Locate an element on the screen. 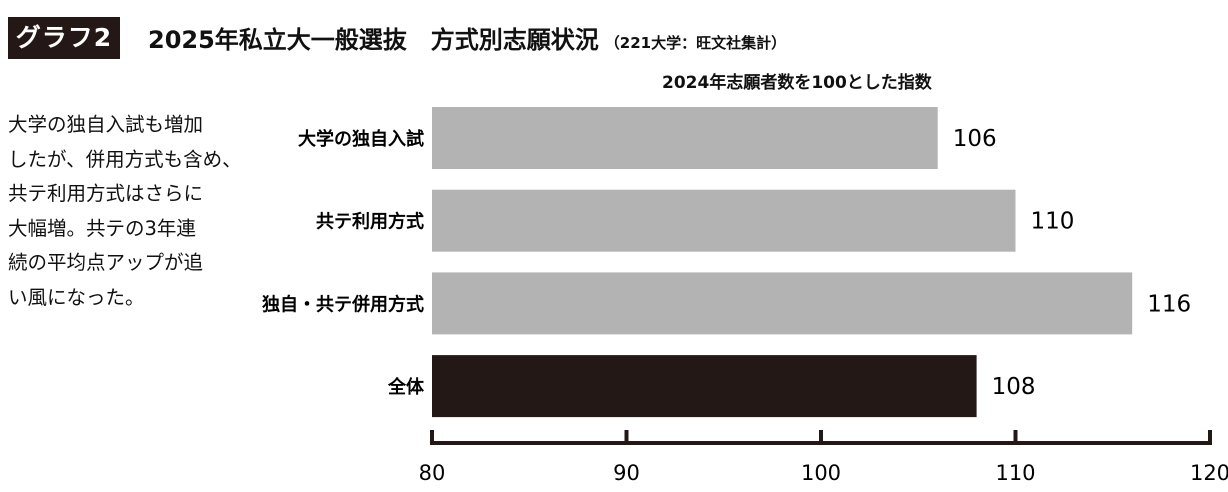 The height and width of the screenshot is (492, 1228). lead-line: したが、併用方式も含め、 is located at coordinates (125, 159).